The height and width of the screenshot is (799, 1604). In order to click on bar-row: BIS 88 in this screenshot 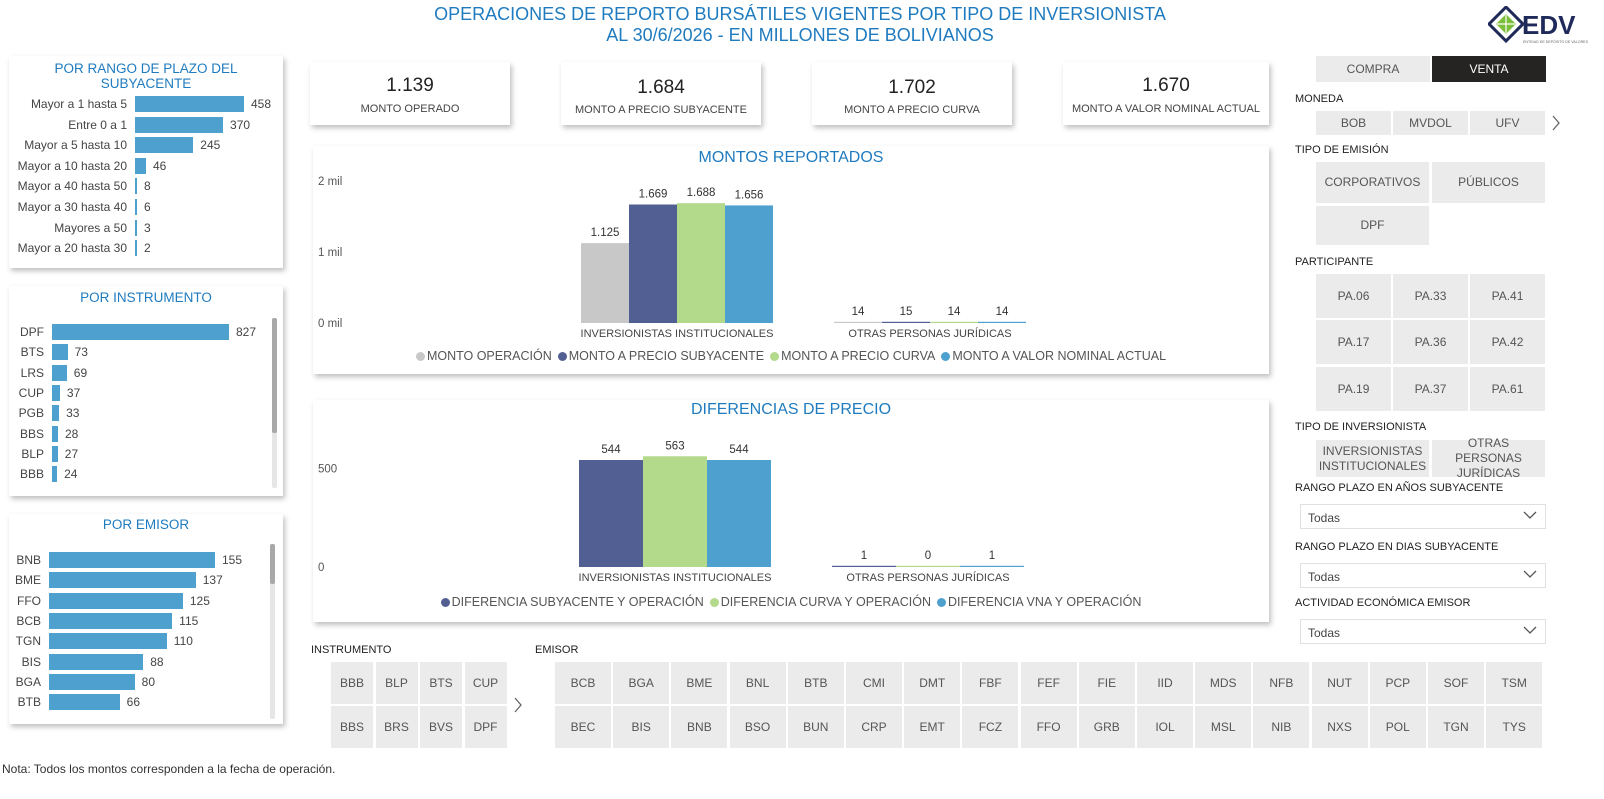, I will do `click(146, 661)`.